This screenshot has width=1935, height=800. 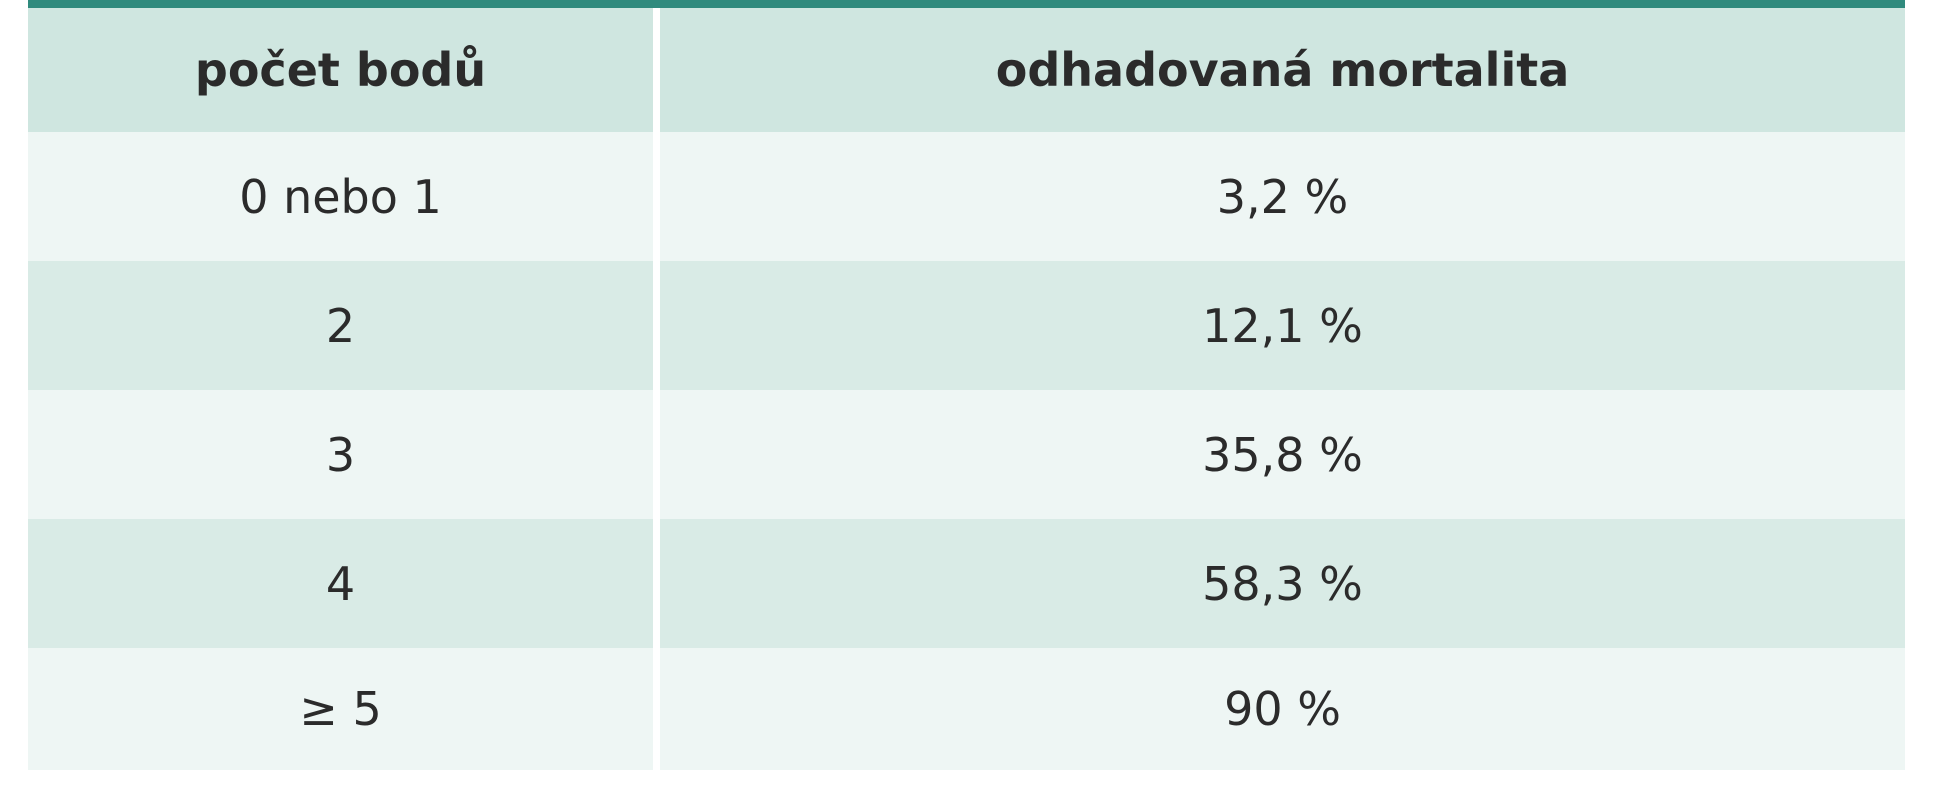 What do you see at coordinates (344, 709) in the screenshot?
I see `table-cell: ≥ 5` at bounding box center [344, 709].